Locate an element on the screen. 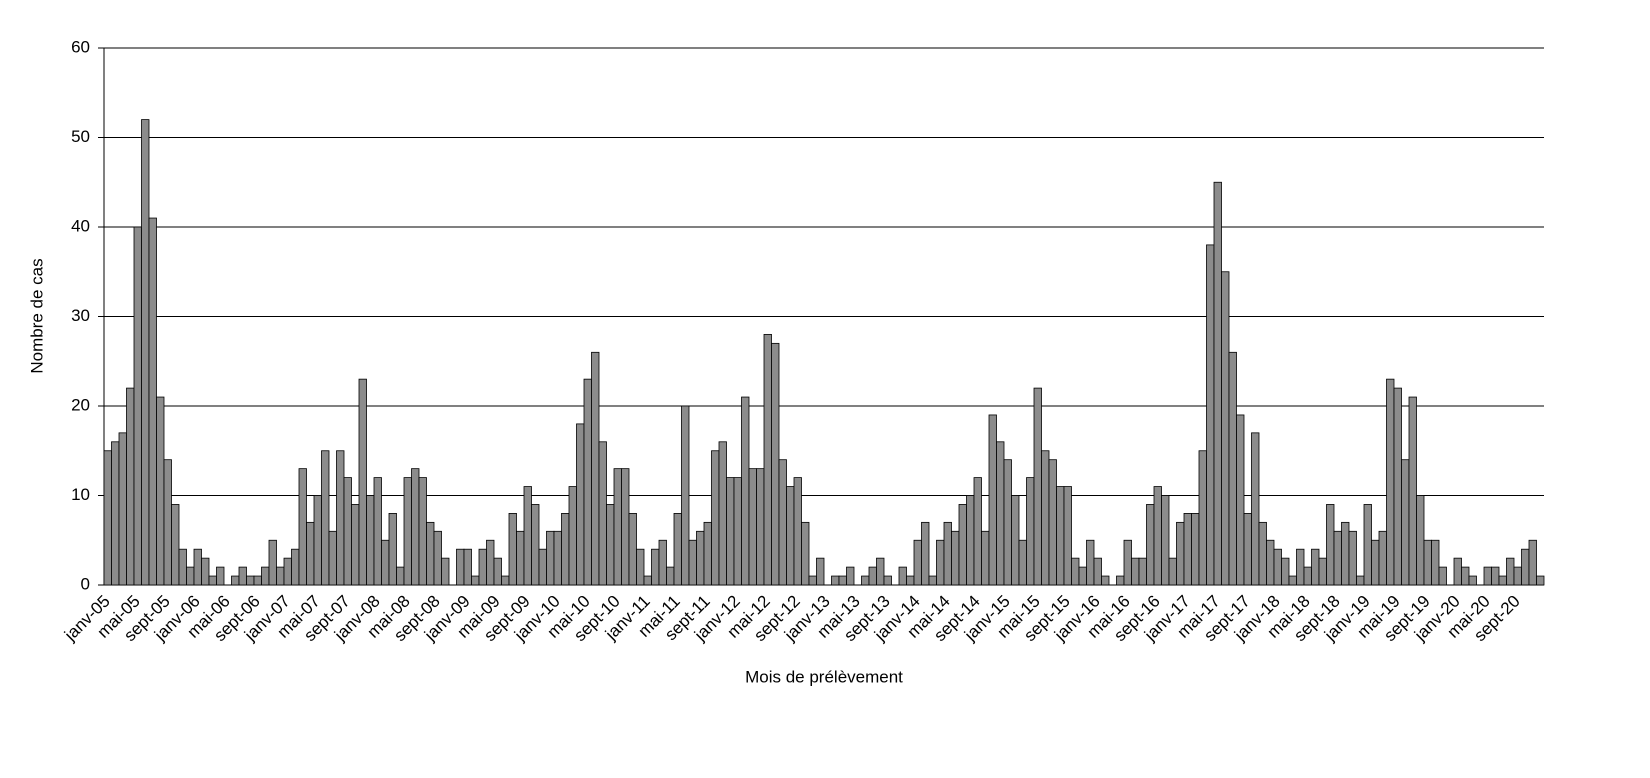  y-axis-title: Nombre de cas is located at coordinates (36, 315).